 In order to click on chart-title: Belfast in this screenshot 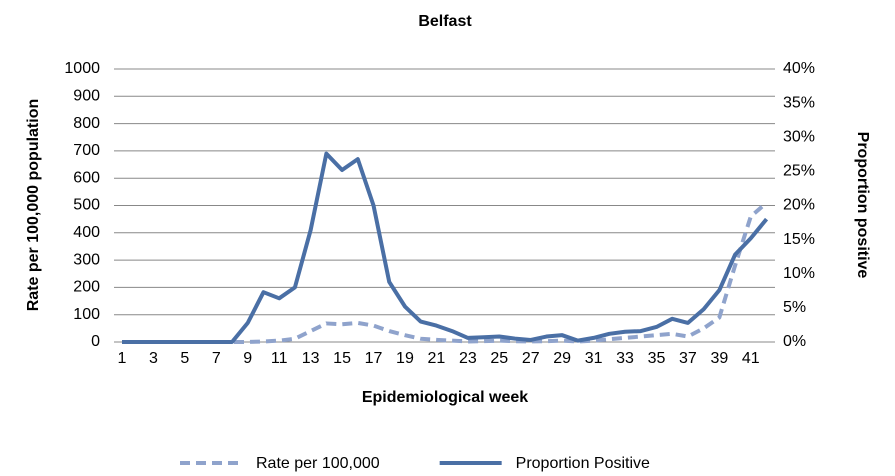, I will do `click(445, 21)`.